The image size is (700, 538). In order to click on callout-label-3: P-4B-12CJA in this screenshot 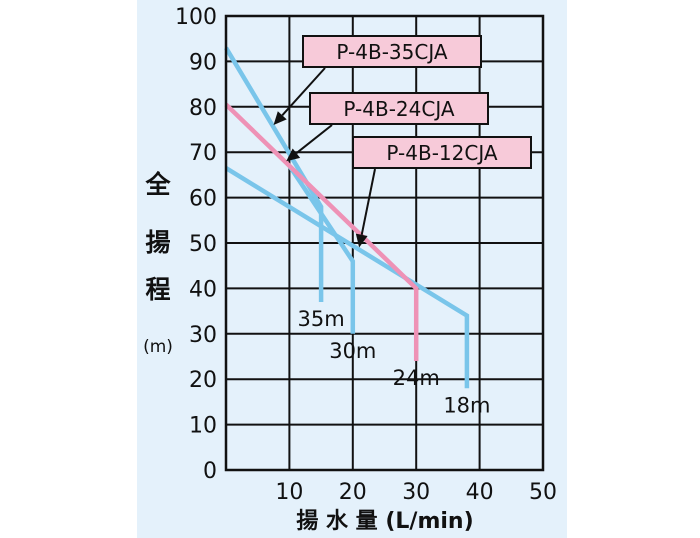, I will do `click(441, 153)`.